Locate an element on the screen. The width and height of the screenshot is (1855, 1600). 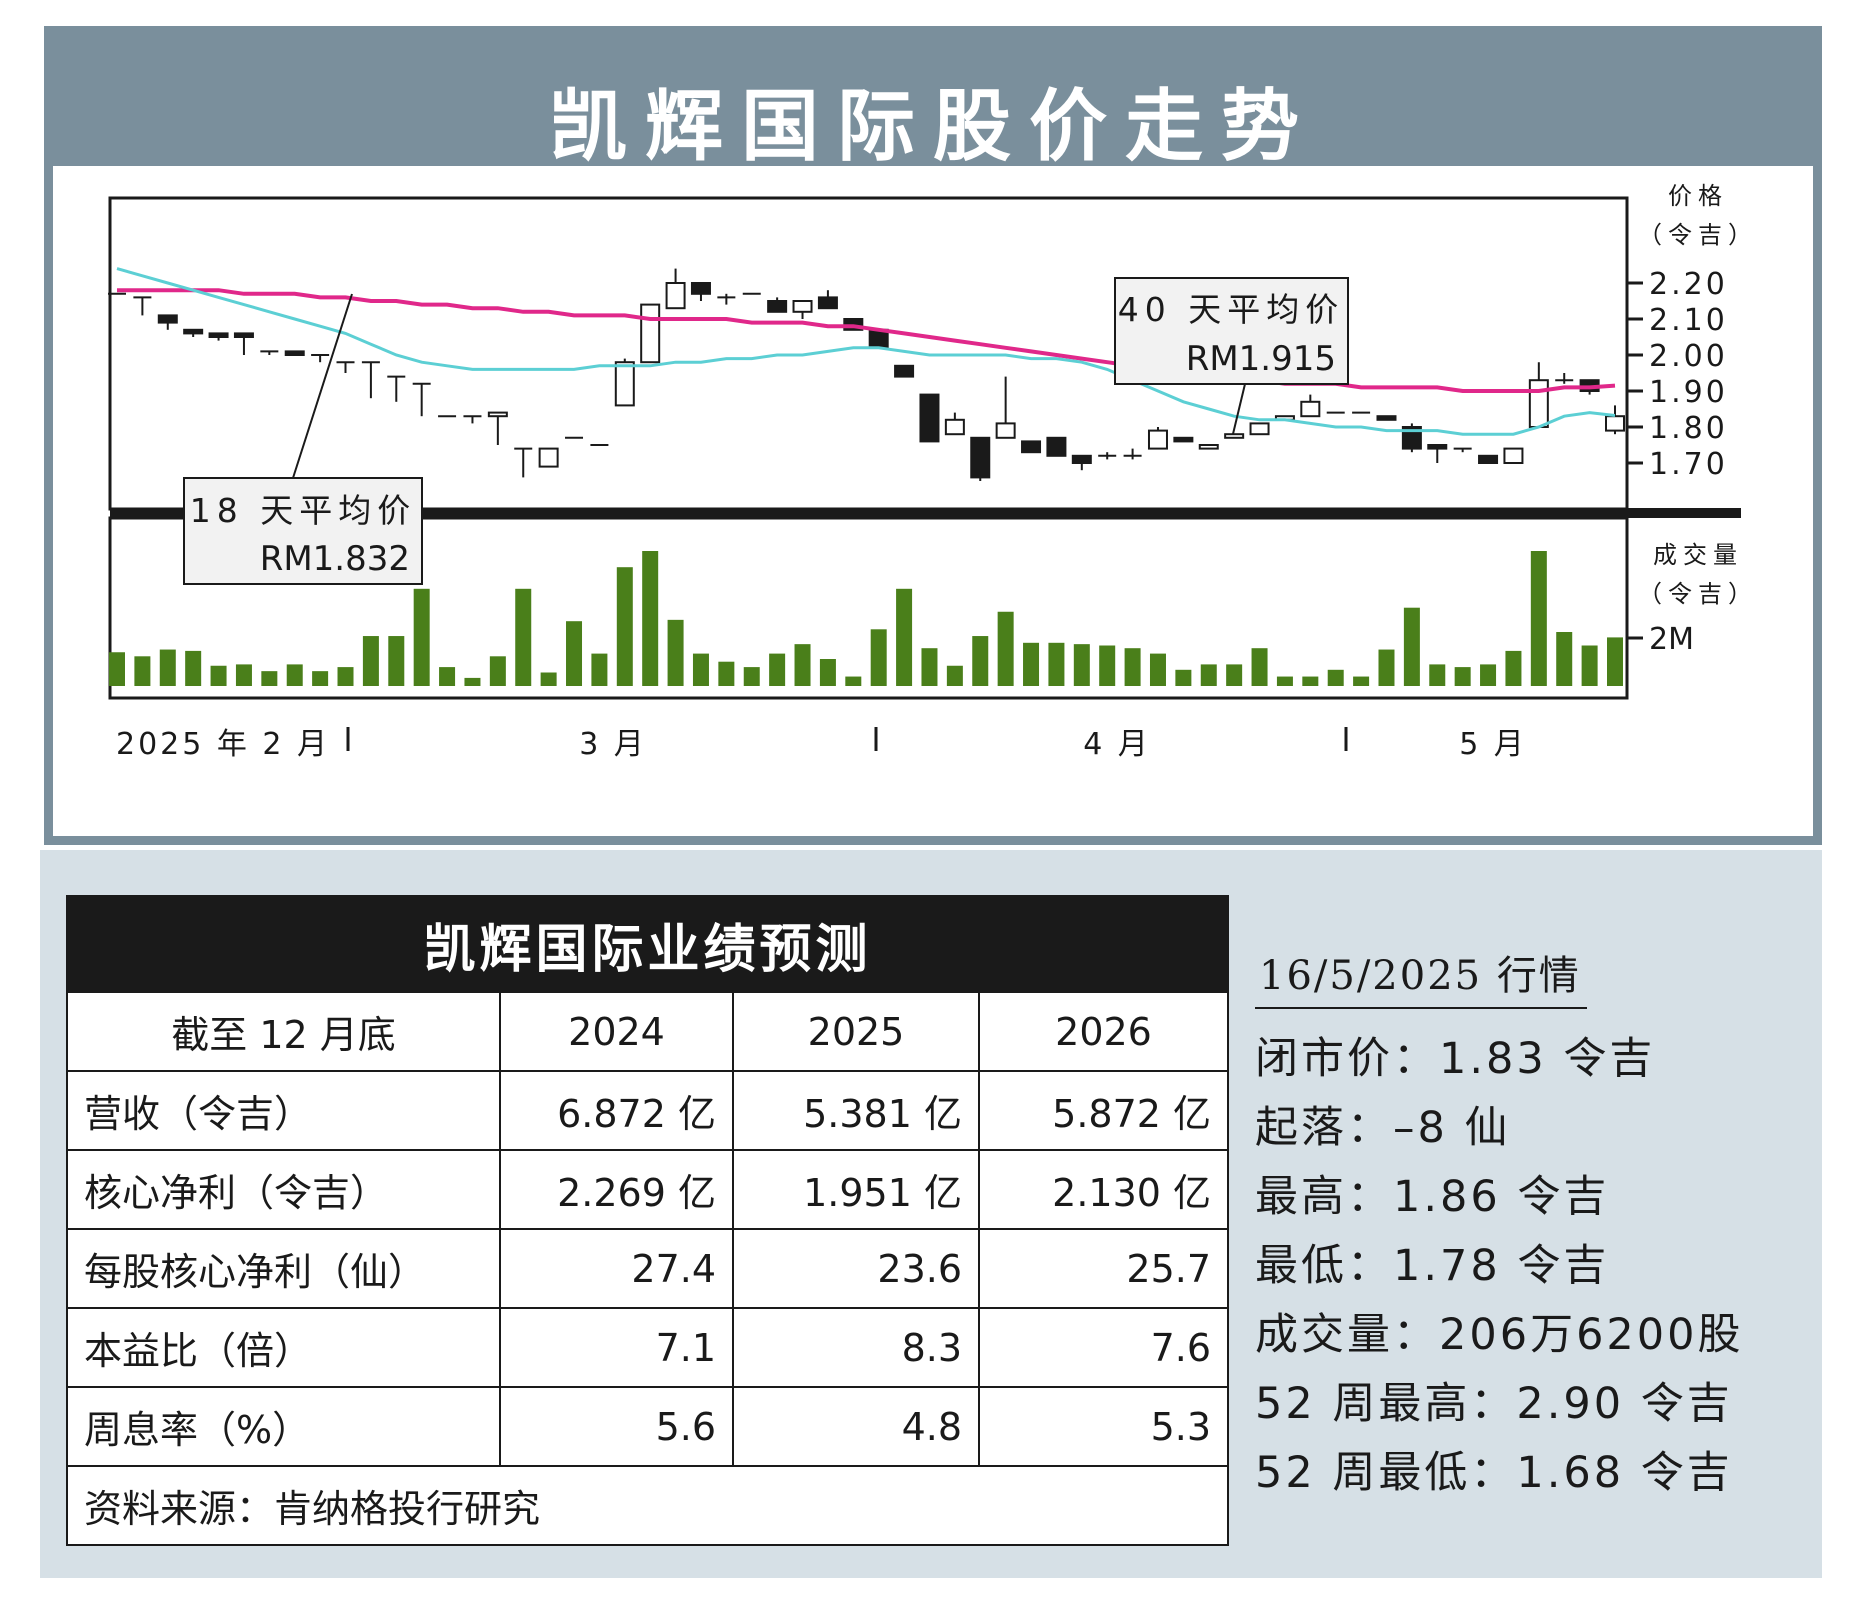
table-cell: 7.1 is located at coordinates (616, 1347).